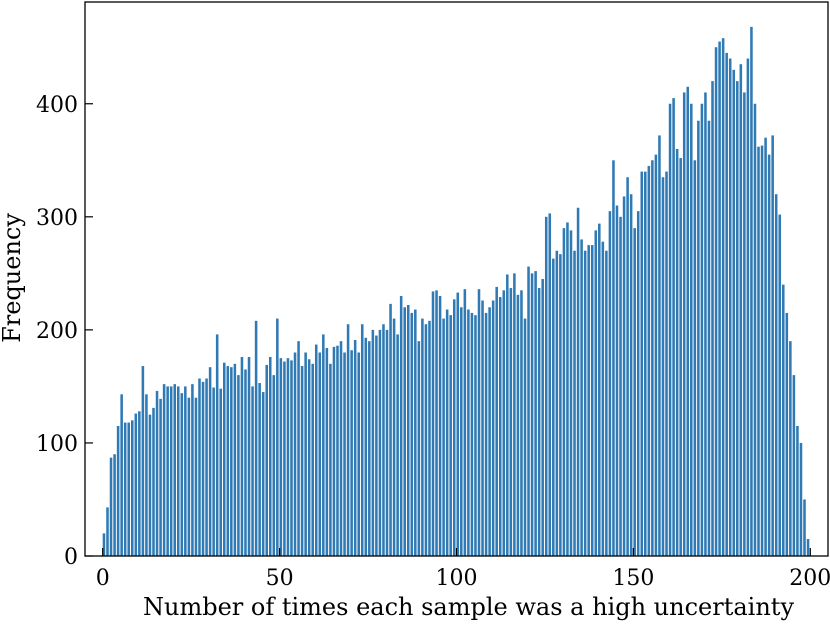  Describe the element at coordinates (57, 331) in the screenshot. I see `y-tick-label: 200` at that location.